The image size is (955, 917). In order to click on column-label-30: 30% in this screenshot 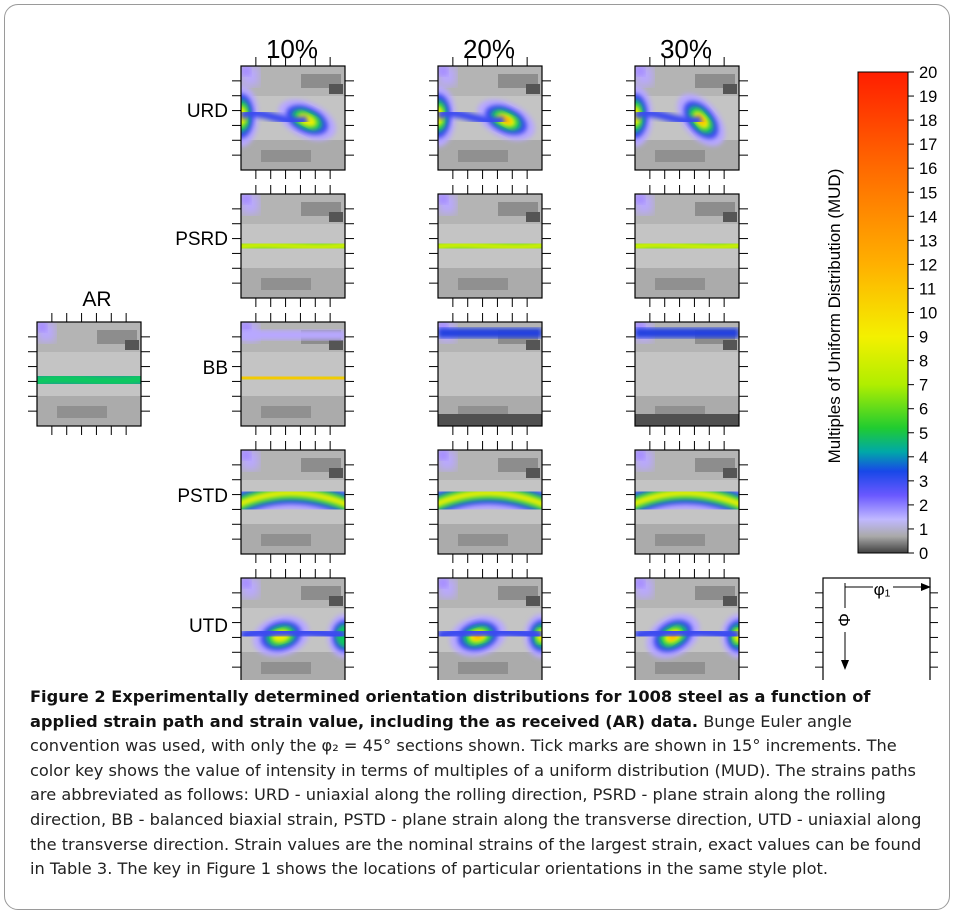, I will do `click(686, 49)`.